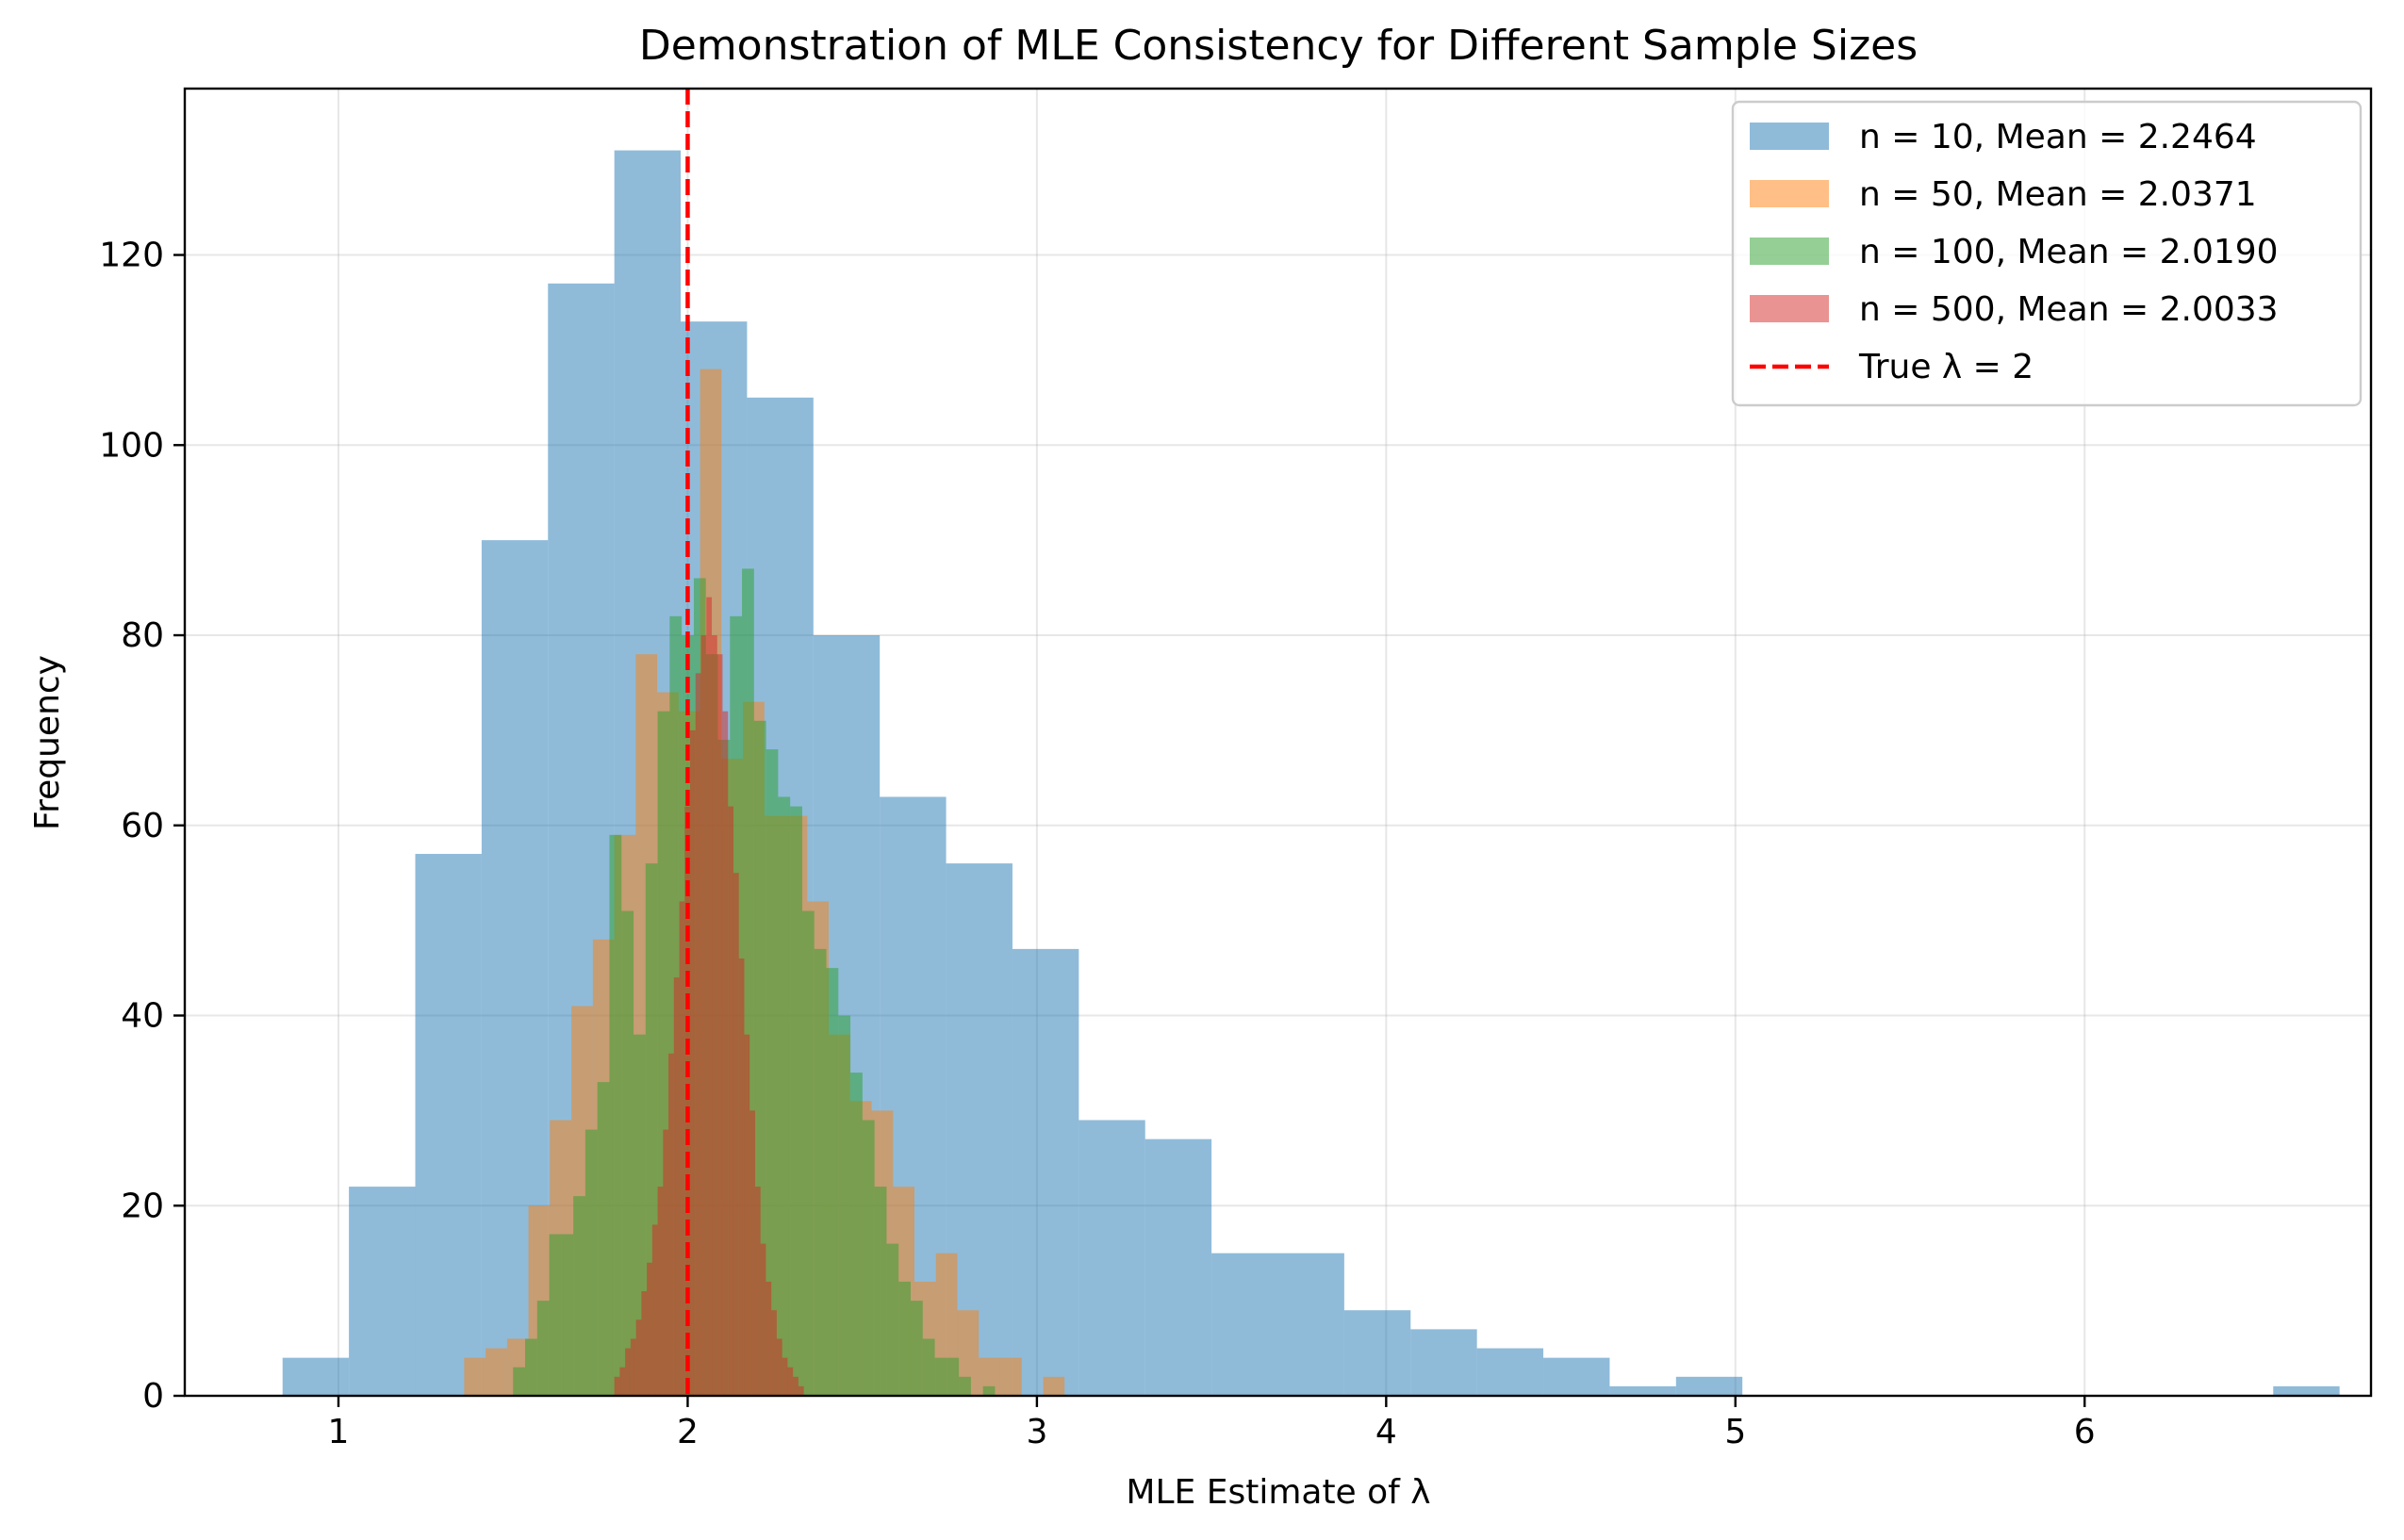  I want to click on y-axis: 0 20 40 60 80 100 120, so click(142, 826).